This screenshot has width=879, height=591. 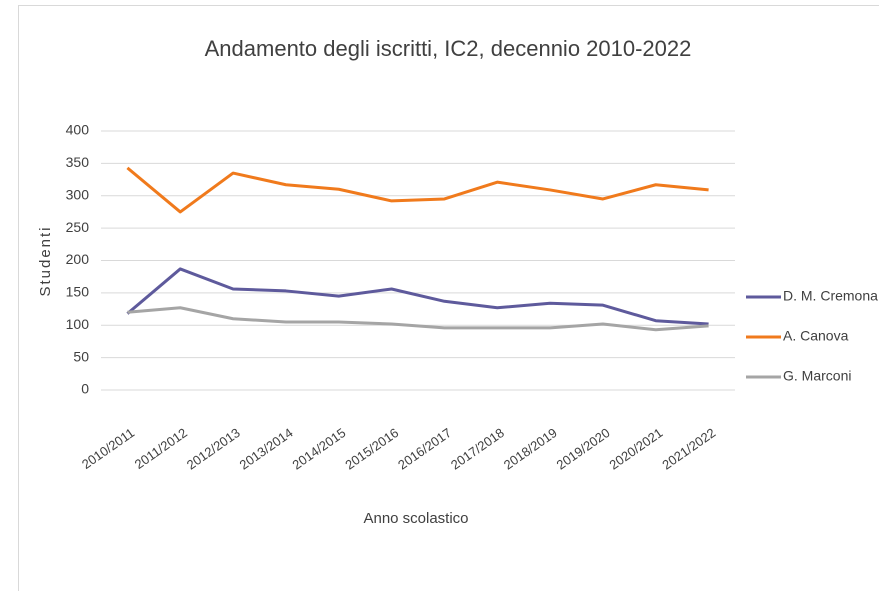 What do you see at coordinates (85, 389) in the screenshot?
I see `y-tick-label: 0` at bounding box center [85, 389].